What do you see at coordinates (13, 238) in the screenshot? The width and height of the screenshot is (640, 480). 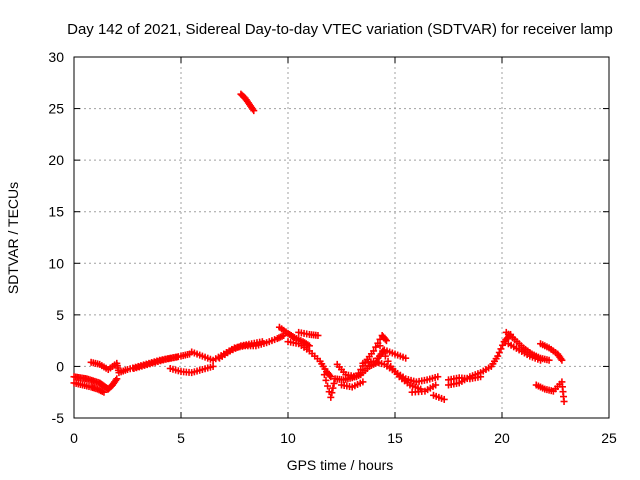 I see `y-axis-label: SDTVAR / TECUs` at bounding box center [13, 238].